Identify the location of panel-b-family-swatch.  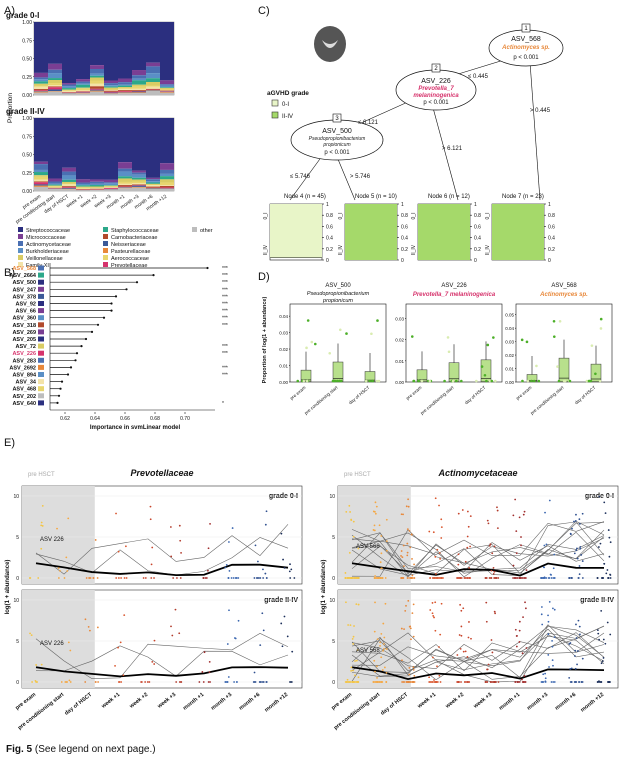
(41, 403).